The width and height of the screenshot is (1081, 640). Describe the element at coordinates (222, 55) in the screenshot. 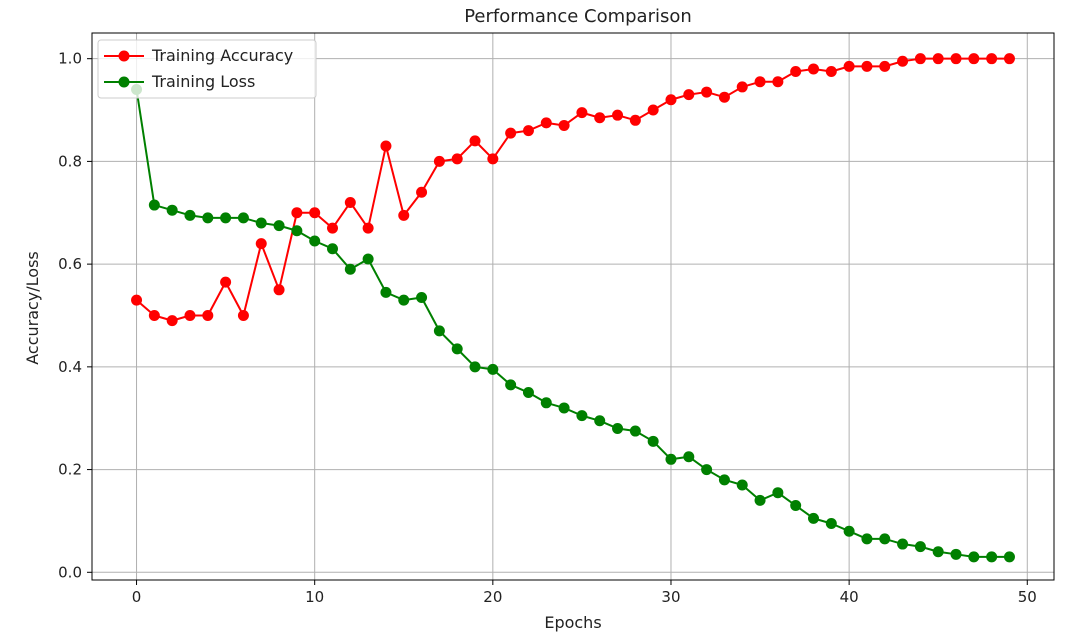

I see `legend-label-accuracy: Training Accuracy` at that location.